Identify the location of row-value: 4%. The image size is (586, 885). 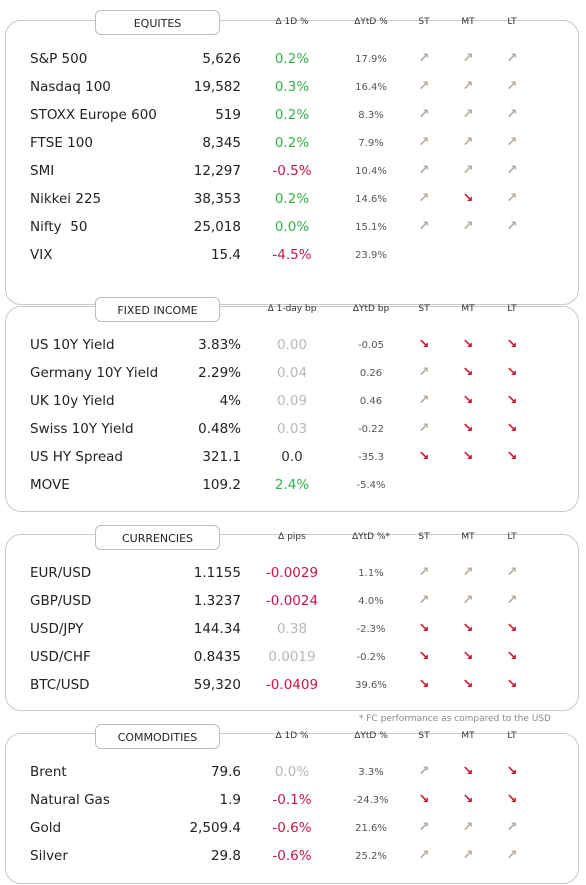
(230, 401).